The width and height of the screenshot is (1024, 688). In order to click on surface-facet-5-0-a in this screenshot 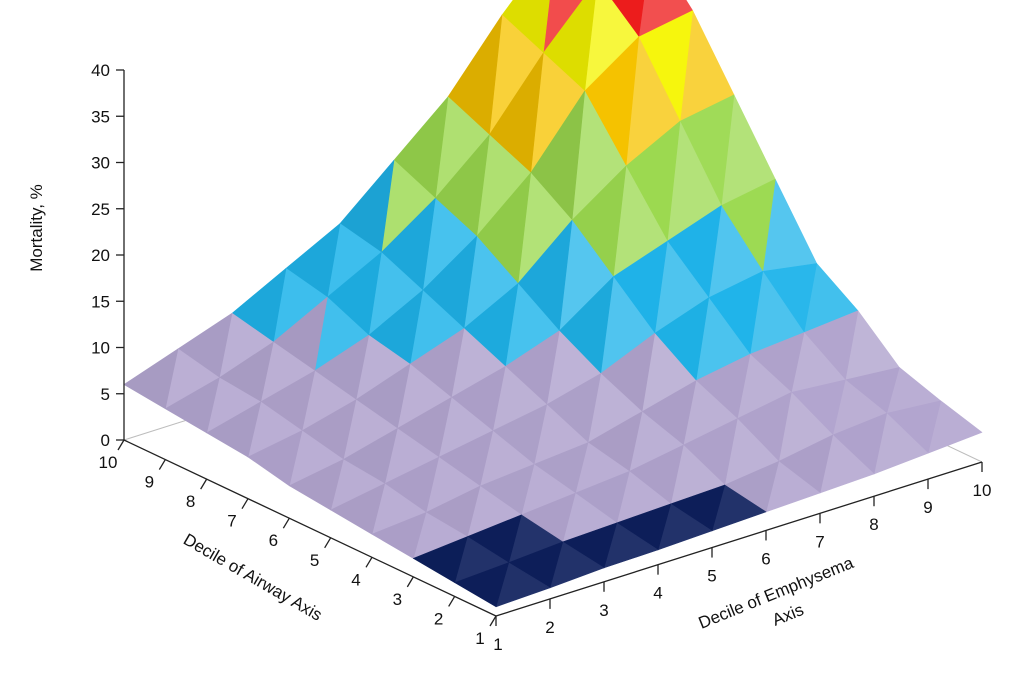, I will do `click(275, 458)`.